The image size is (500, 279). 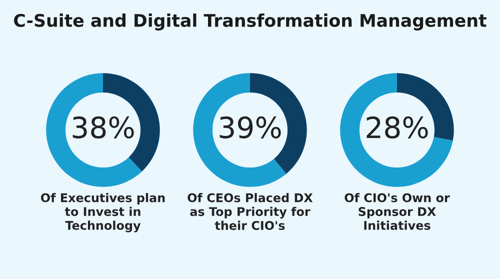 What do you see at coordinates (250, 127) in the screenshot?
I see `data-label: 39%` at bounding box center [250, 127].